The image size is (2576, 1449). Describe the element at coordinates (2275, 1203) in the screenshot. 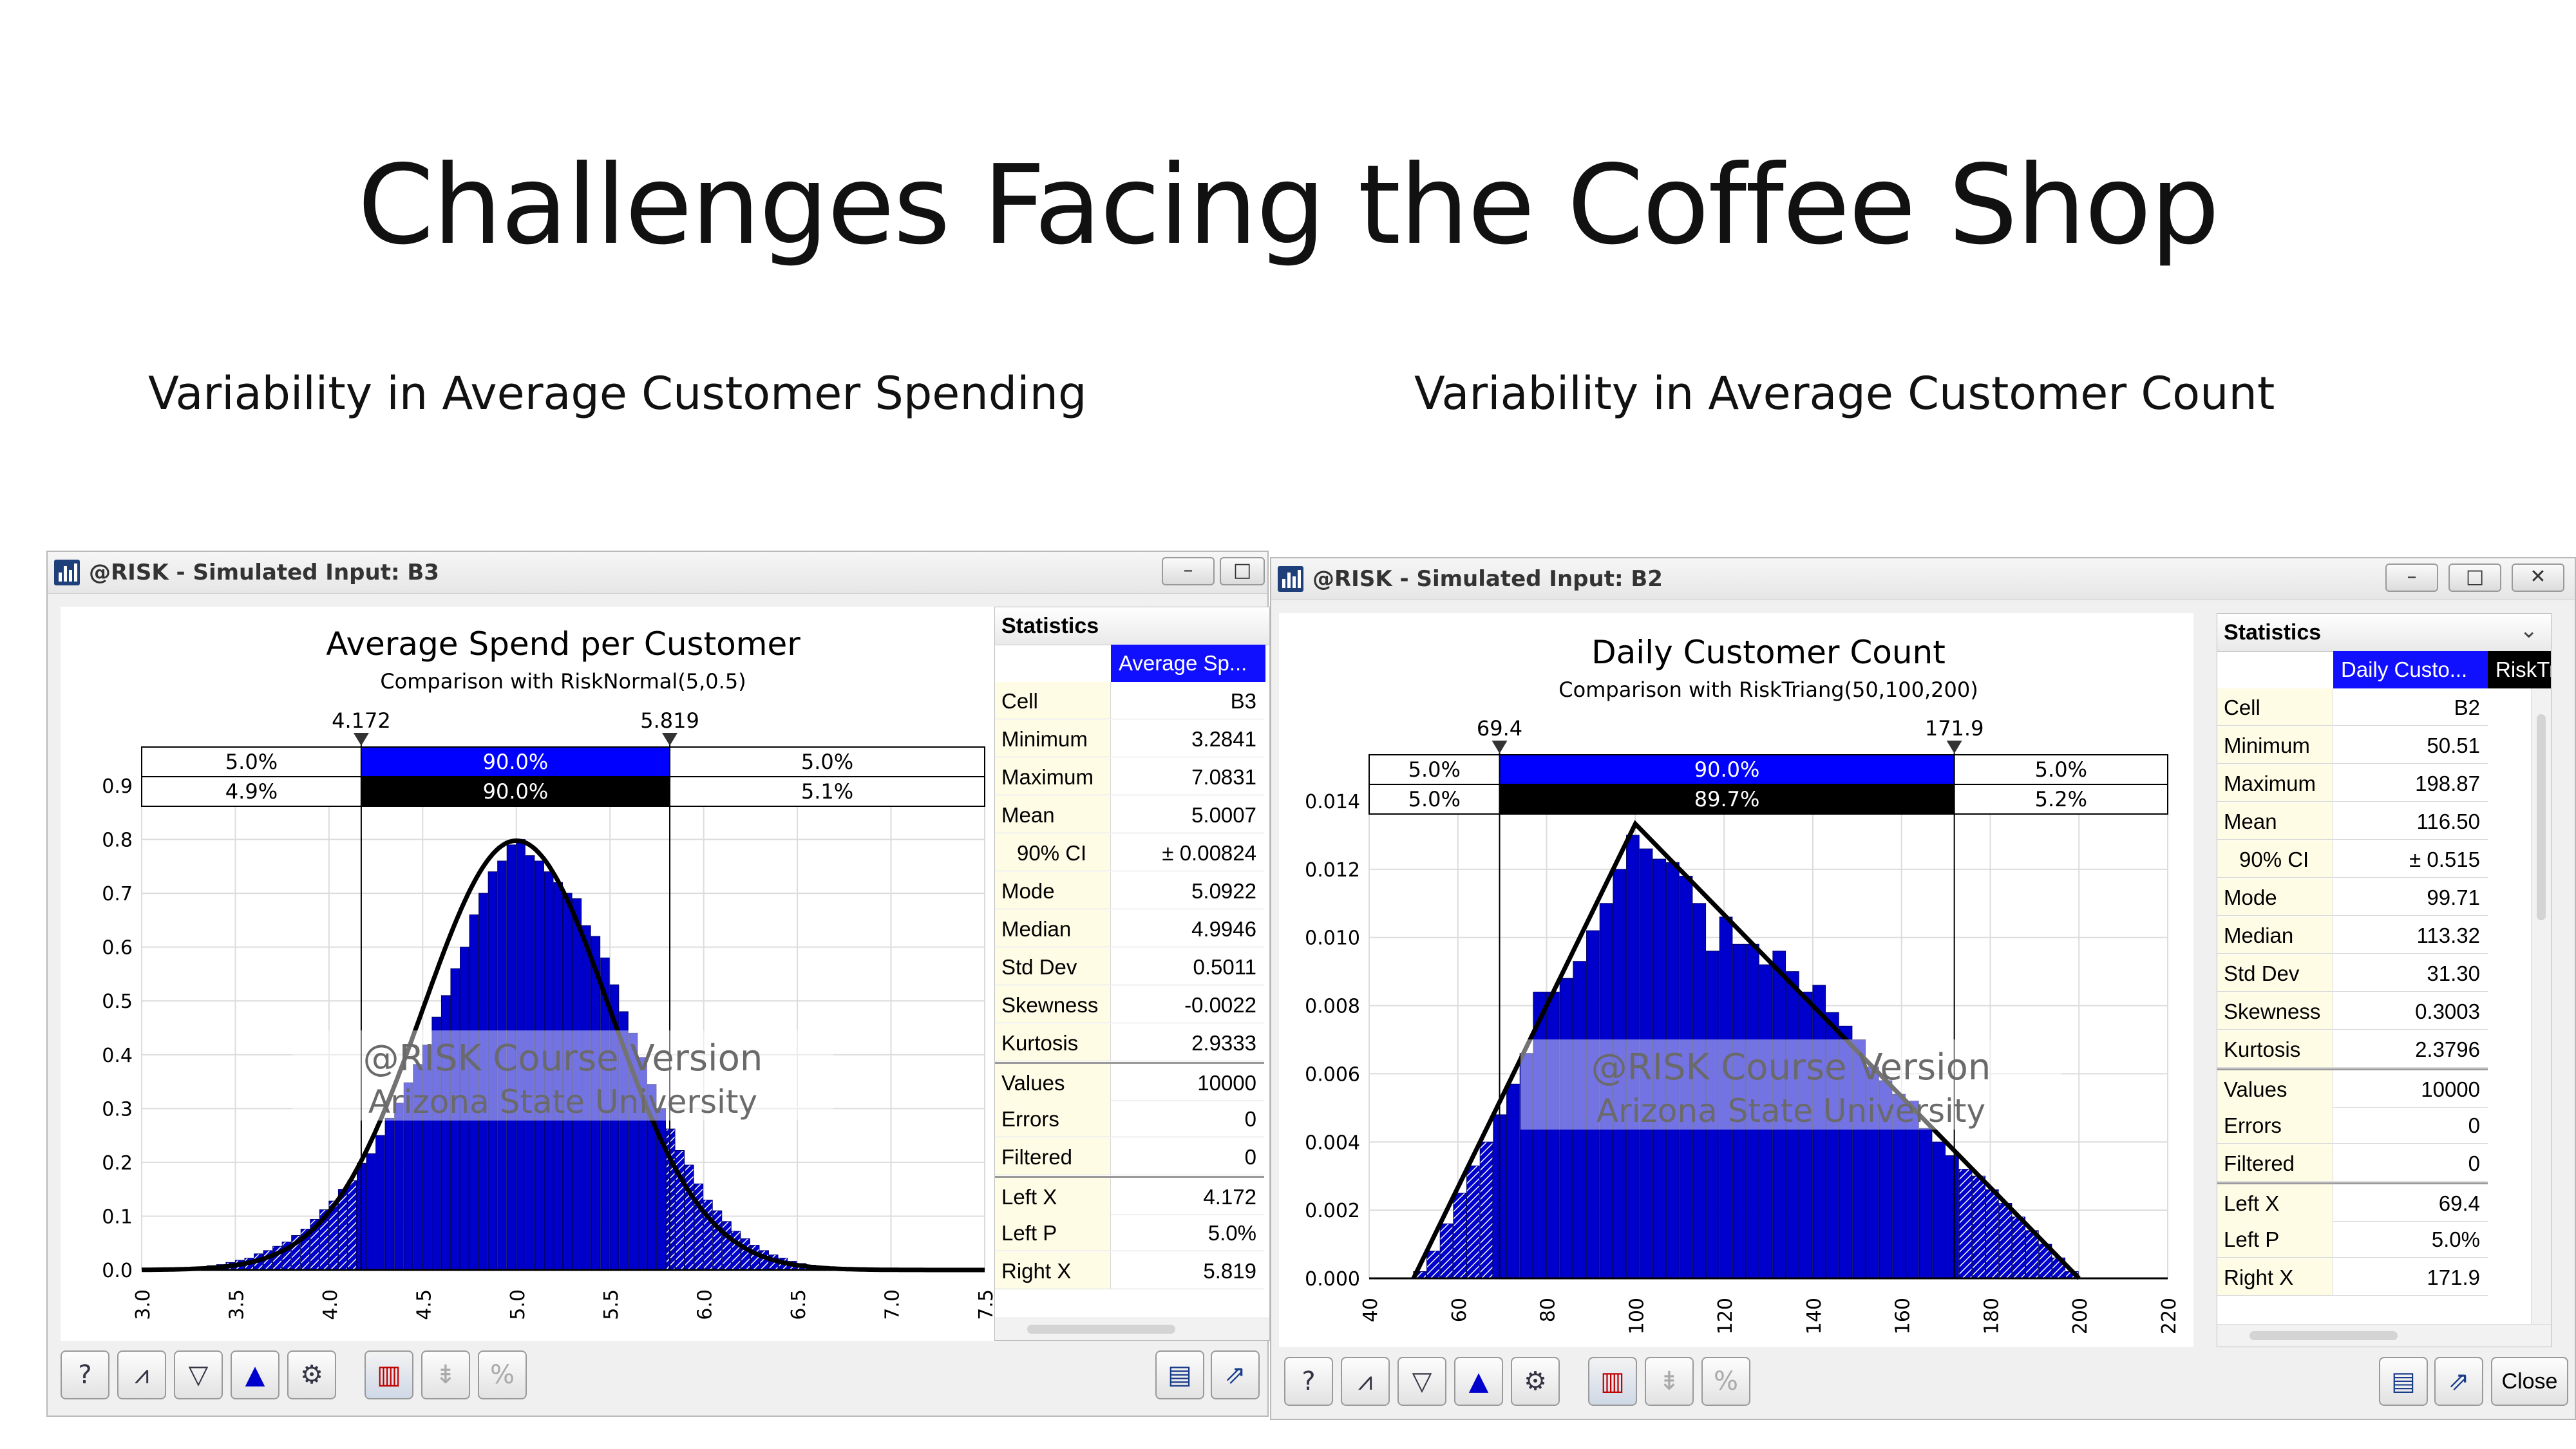

I see `stat-label: Left X` at that location.